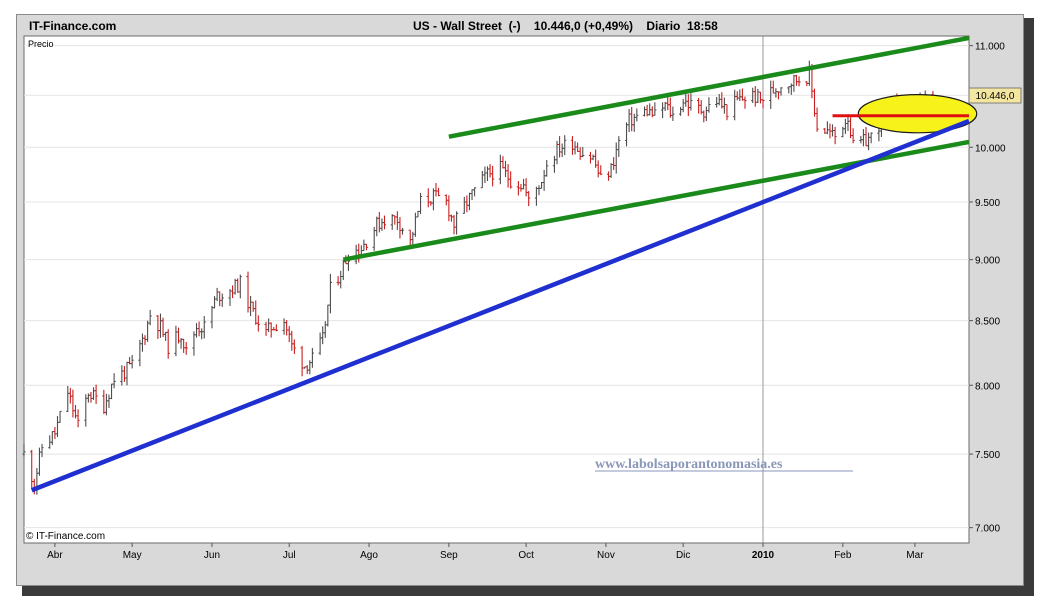  What do you see at coordinates (987, 203) in the screenshot?
I see `y-tick-label: 9.500` at bounding box center [987, 203].